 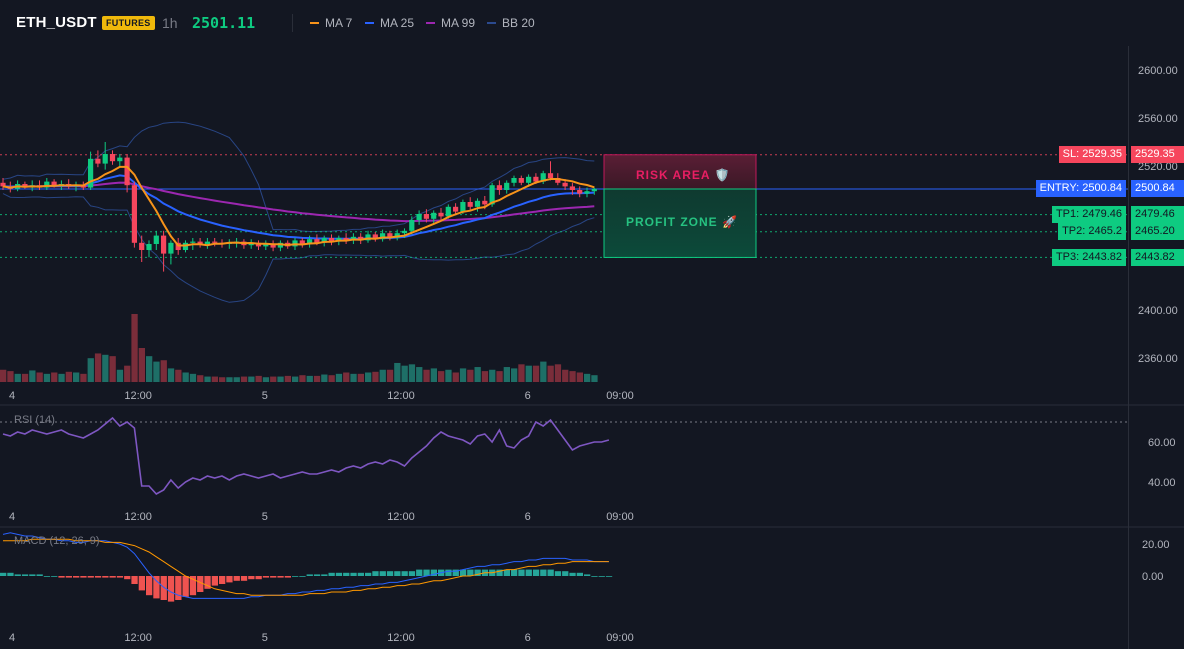 What do you see at coordinates (138, 517) in the screenshot?
I see `rsi-x-tick: 12:00` at bounding box center [138, 517].